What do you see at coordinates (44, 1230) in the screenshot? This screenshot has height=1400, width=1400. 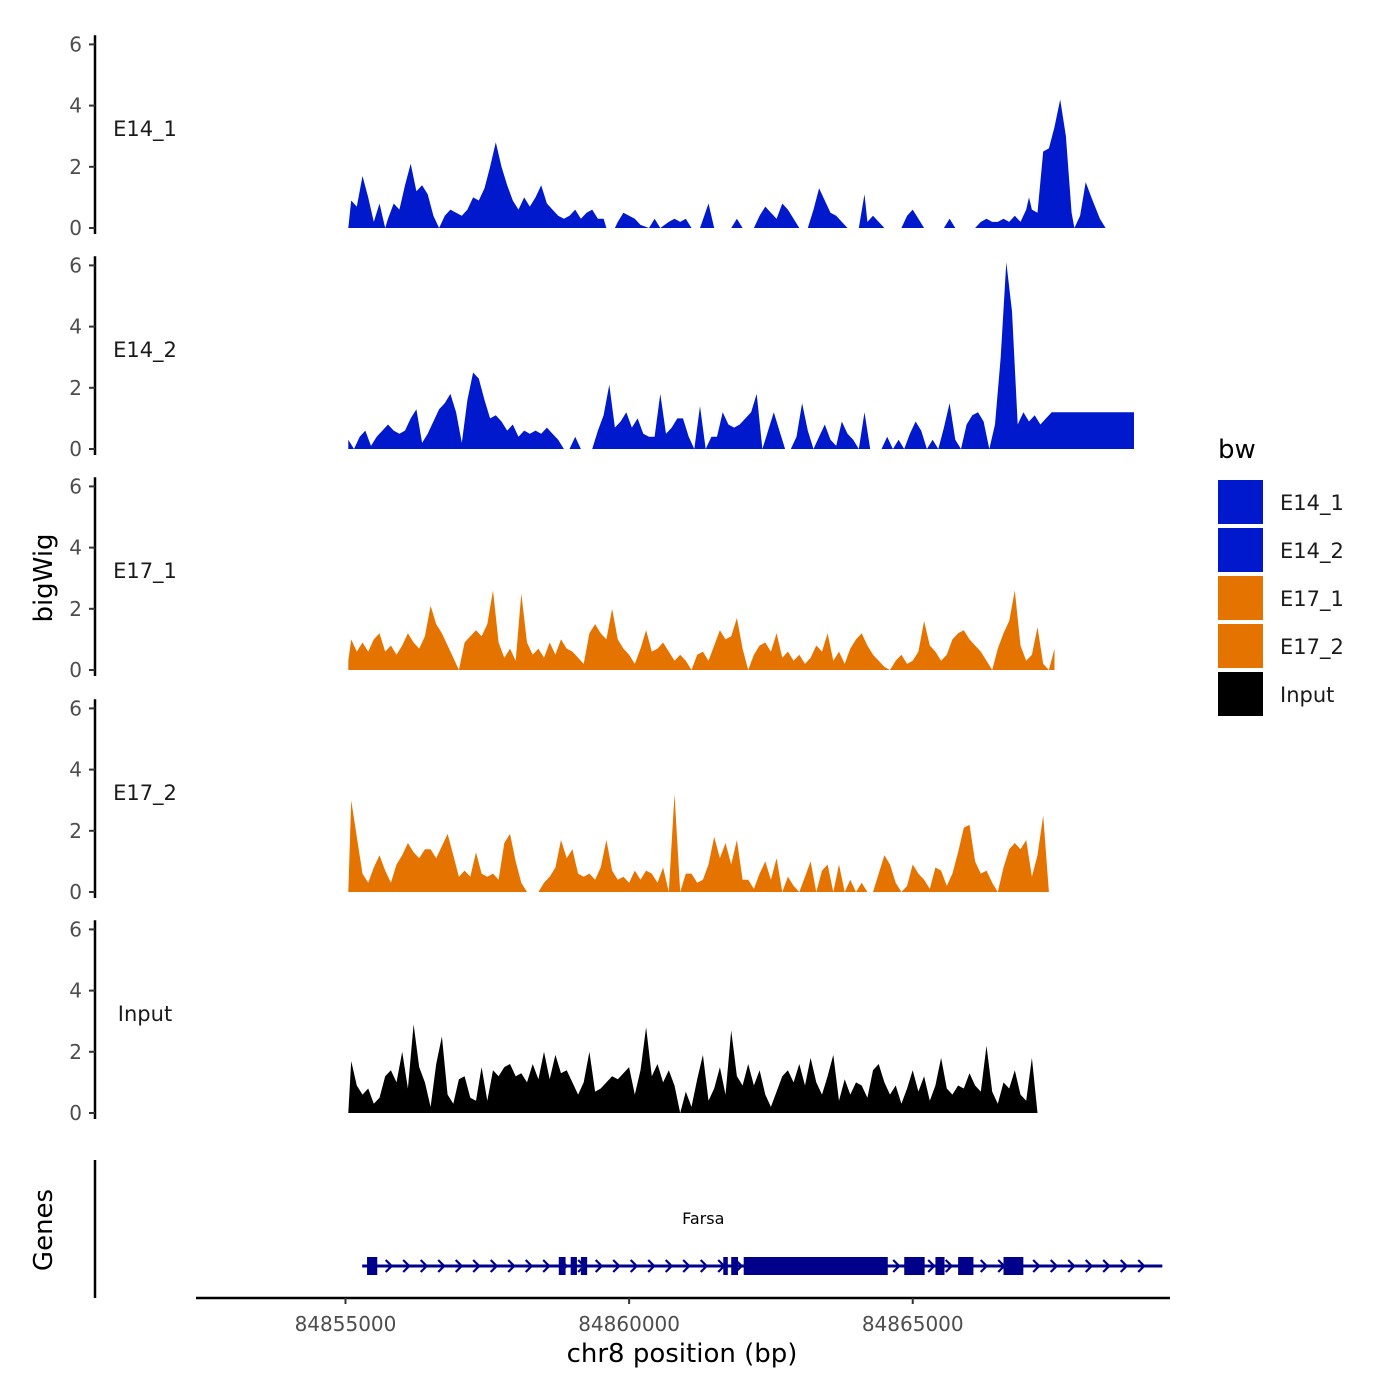 I see `genes-axis-title: Genes` at bounding box center [44, 1230].